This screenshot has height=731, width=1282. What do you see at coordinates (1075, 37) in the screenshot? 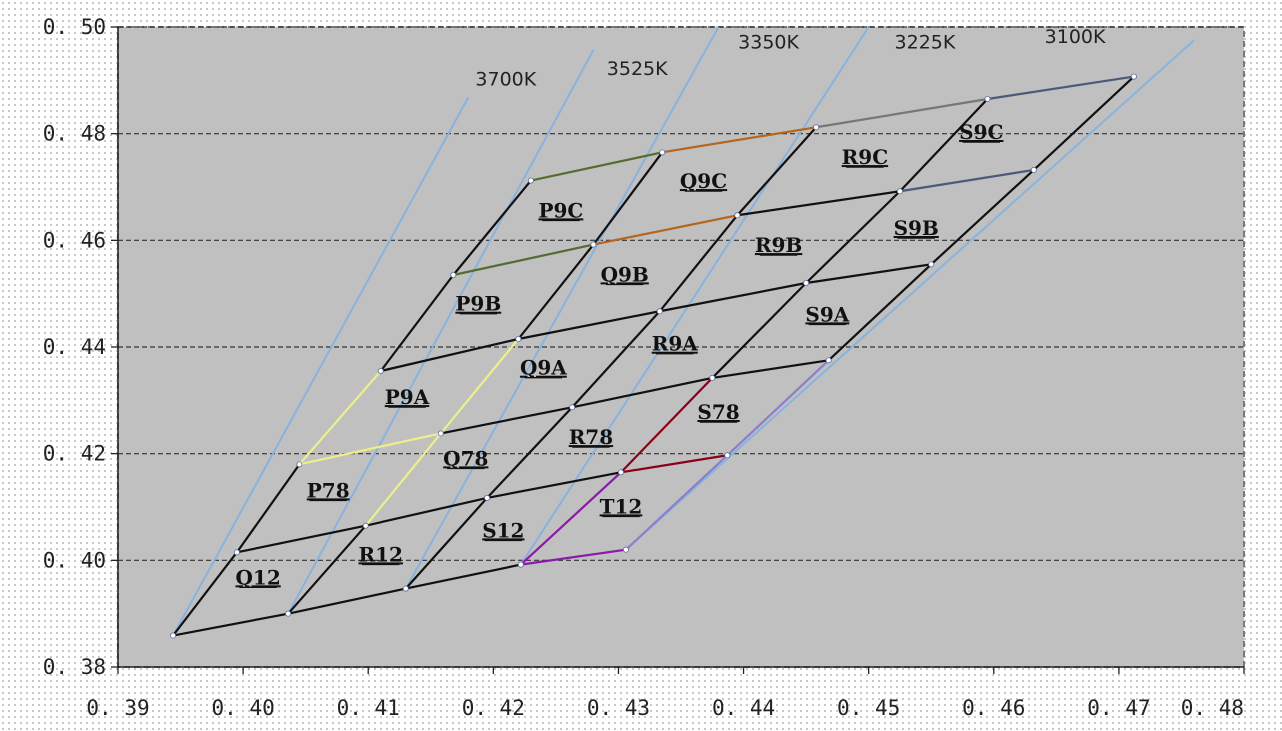
I see `cct-label: 3100K` at bounding box center [1075, 37].